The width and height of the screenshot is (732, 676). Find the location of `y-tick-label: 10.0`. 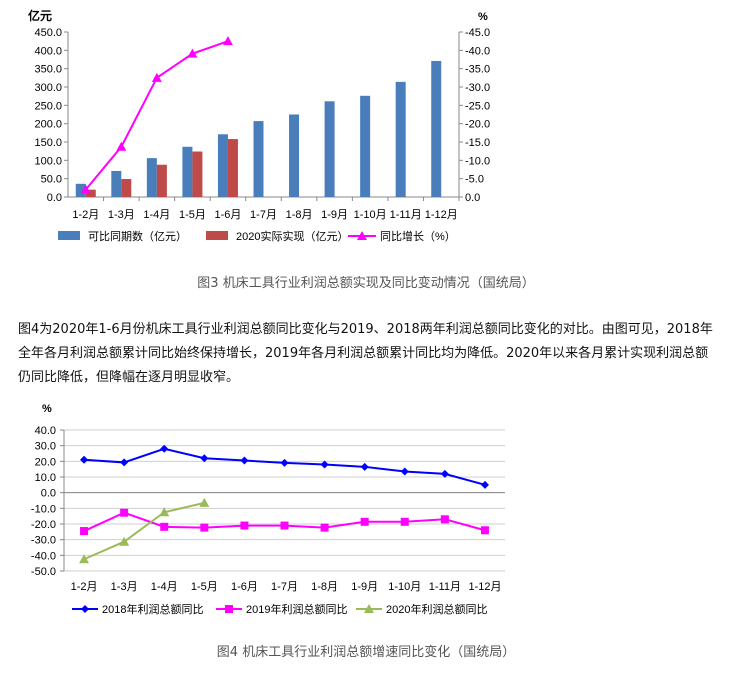

y-tick-label: 10.0 is located at coordinates (45, 478).